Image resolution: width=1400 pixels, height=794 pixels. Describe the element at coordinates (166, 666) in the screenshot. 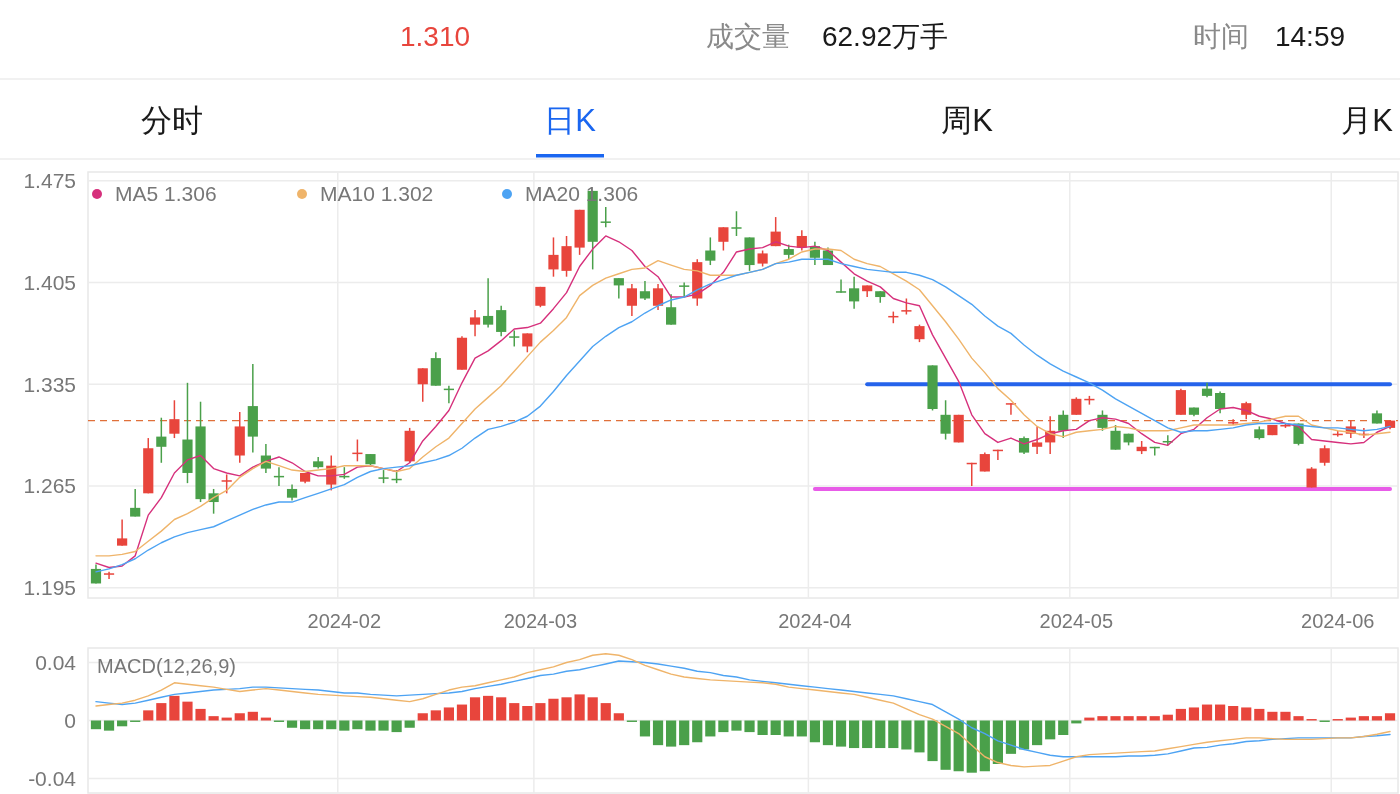

I see `chart-title: MACD(12,26,9)` at that location.